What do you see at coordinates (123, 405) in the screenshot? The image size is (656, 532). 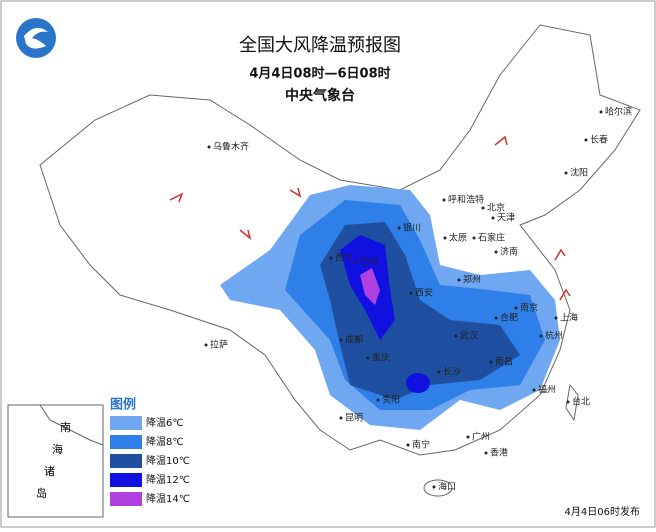 I see `legend-title: 图例` at bounding box center [123, 405].